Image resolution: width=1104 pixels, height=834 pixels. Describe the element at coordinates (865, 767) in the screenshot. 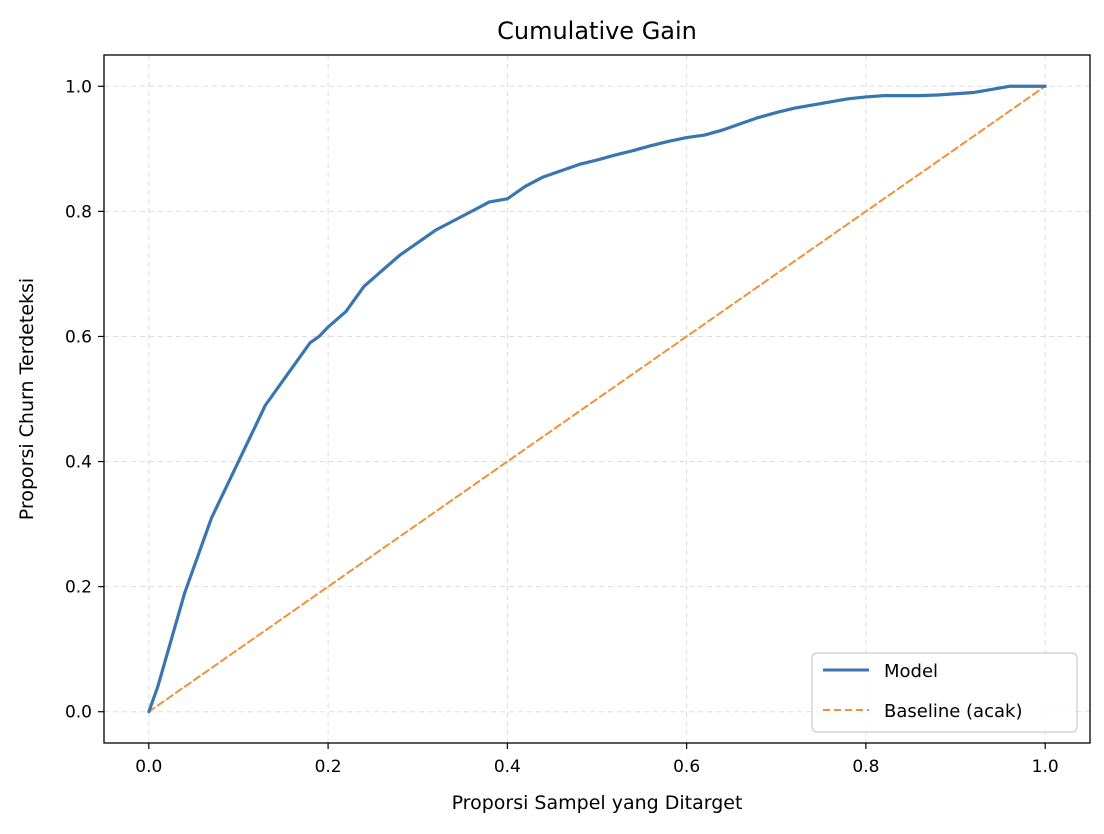

I see `x-tick-label: 0.8` at that location.